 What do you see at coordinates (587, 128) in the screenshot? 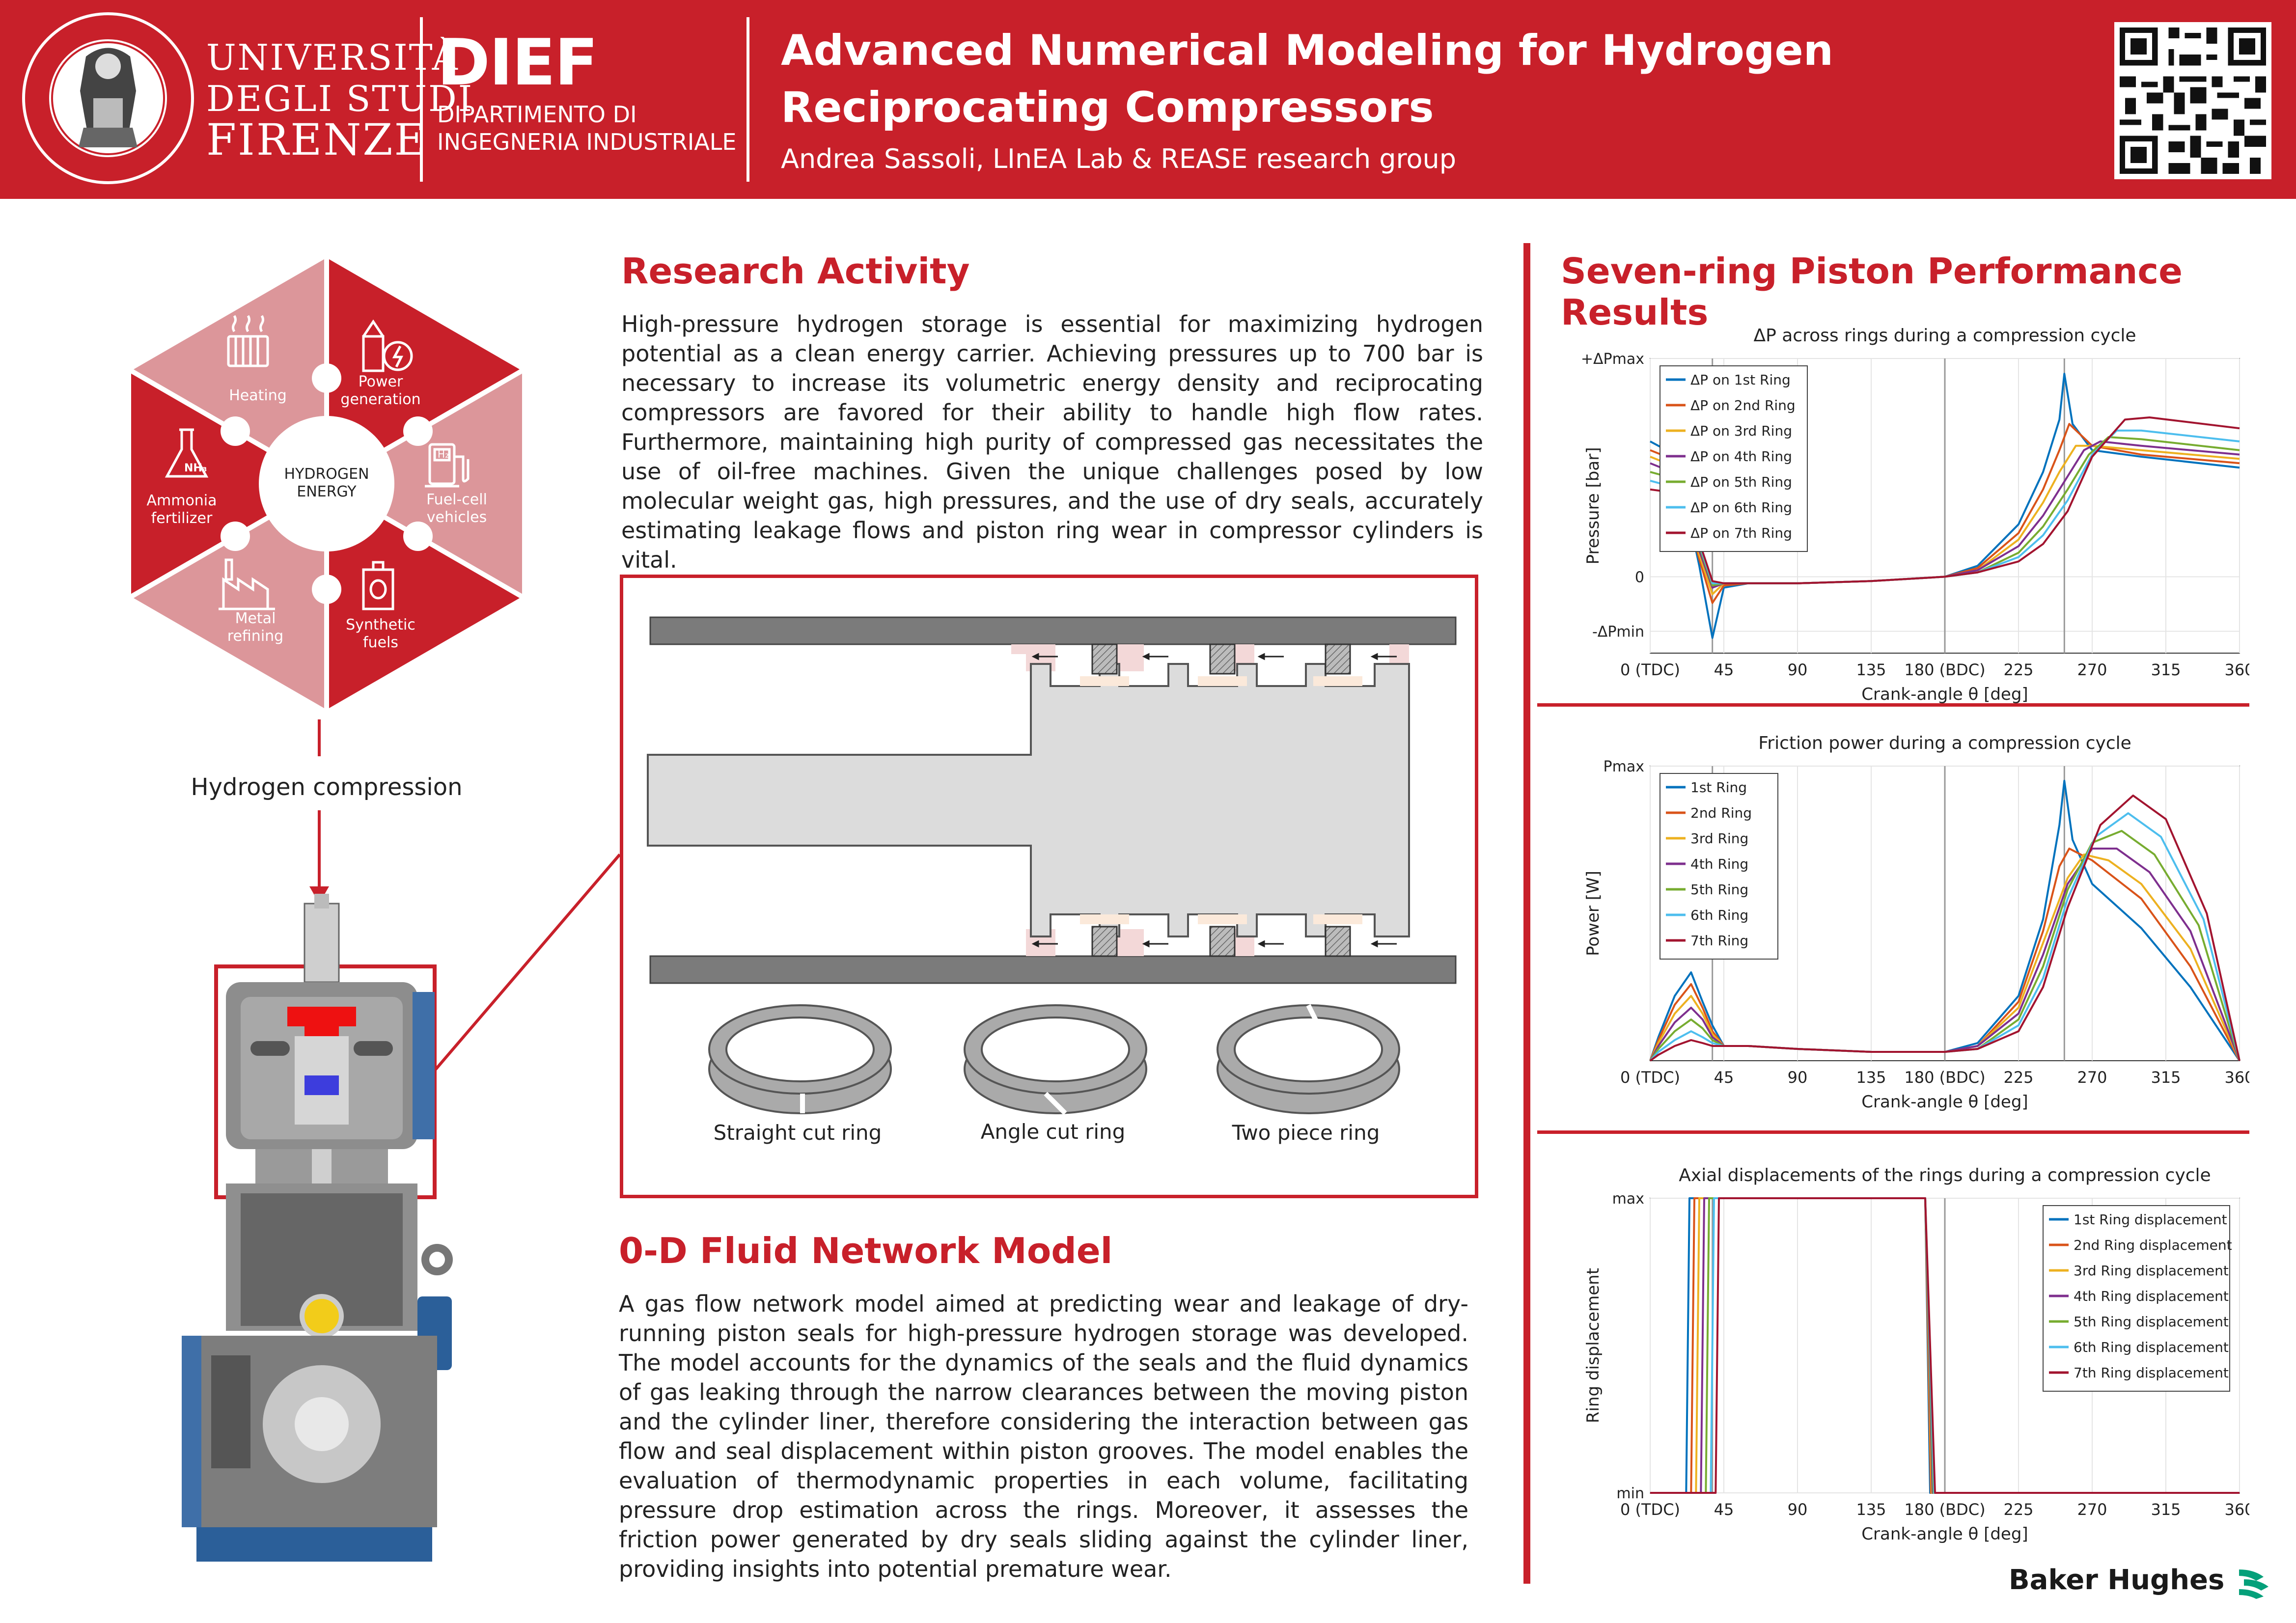
I see `department-name: DIPARTIMENTO DI INGEGNERIA INDUSTRIALE` at bounding box center [587, 128].